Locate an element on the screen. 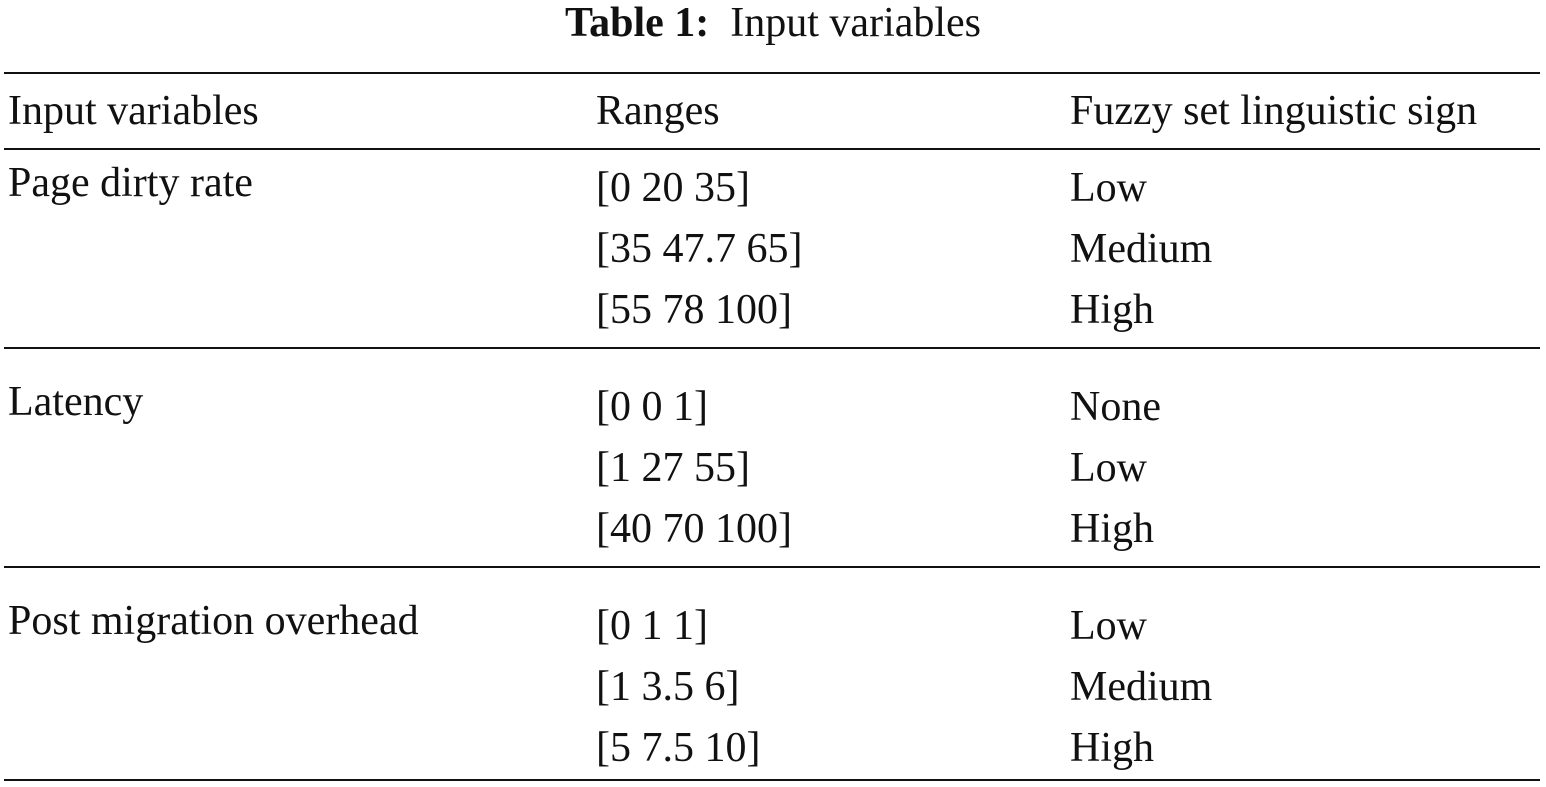  header-rule is located at coordinates (772, 149).